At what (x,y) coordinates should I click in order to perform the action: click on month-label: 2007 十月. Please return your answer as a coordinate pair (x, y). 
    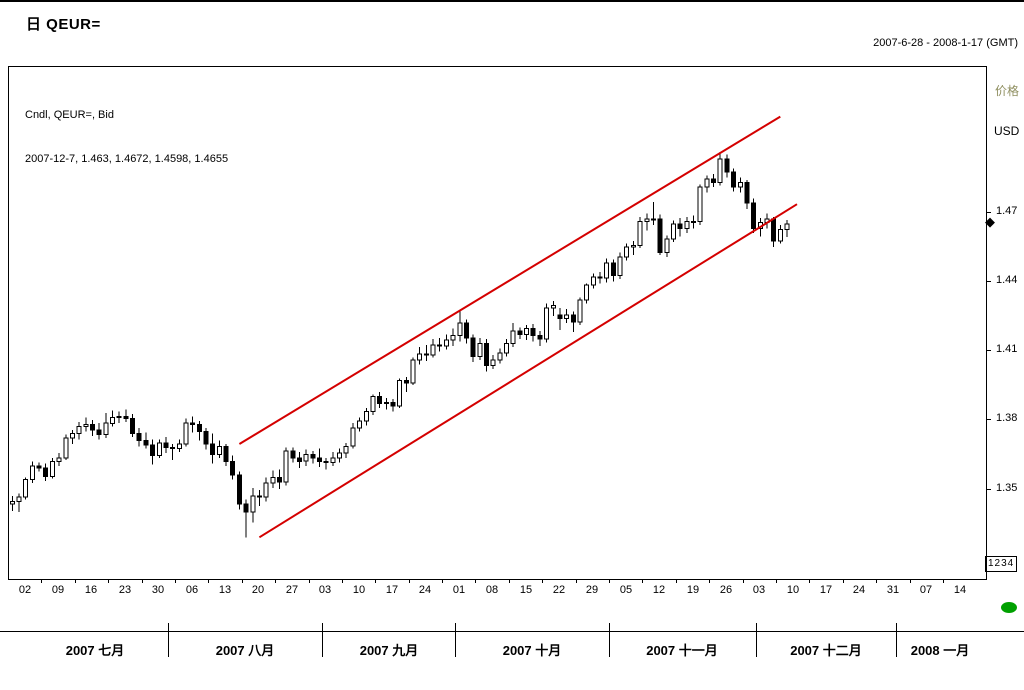
    Looking at the image, I should click on (532, 650).